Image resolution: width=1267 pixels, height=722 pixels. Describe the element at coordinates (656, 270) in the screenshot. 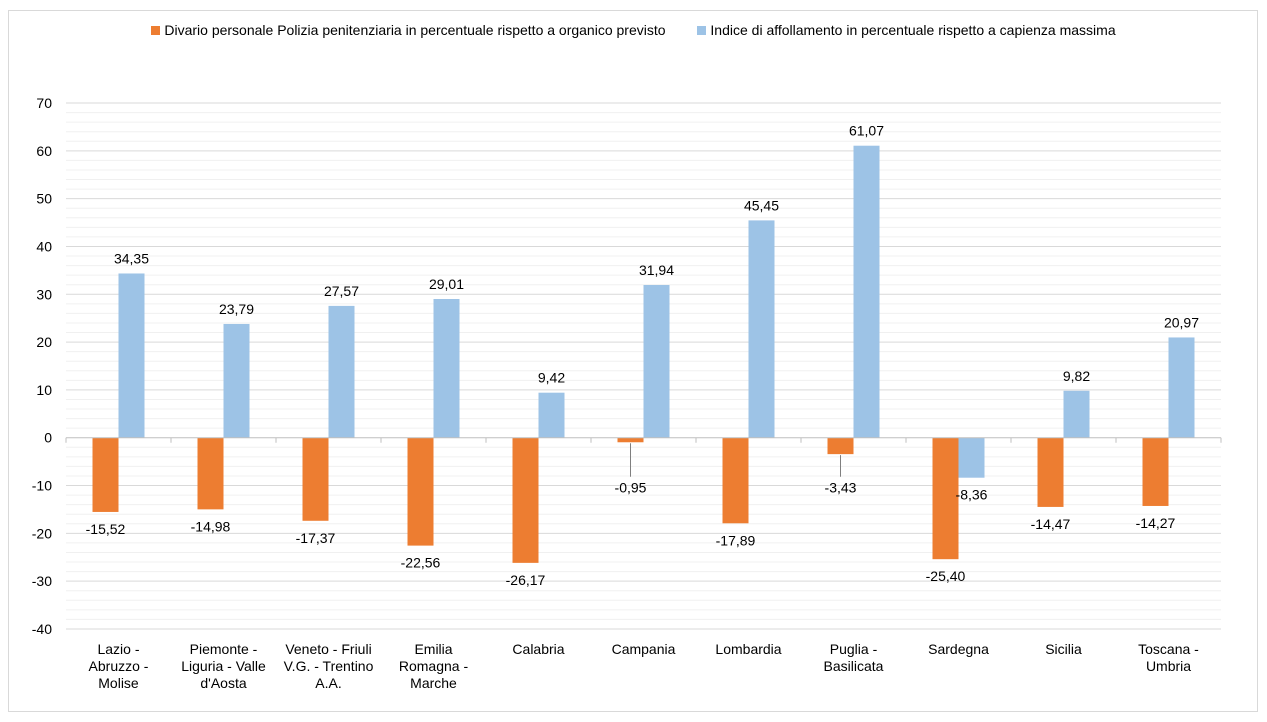

I see `data-label: 31,94` at that location.